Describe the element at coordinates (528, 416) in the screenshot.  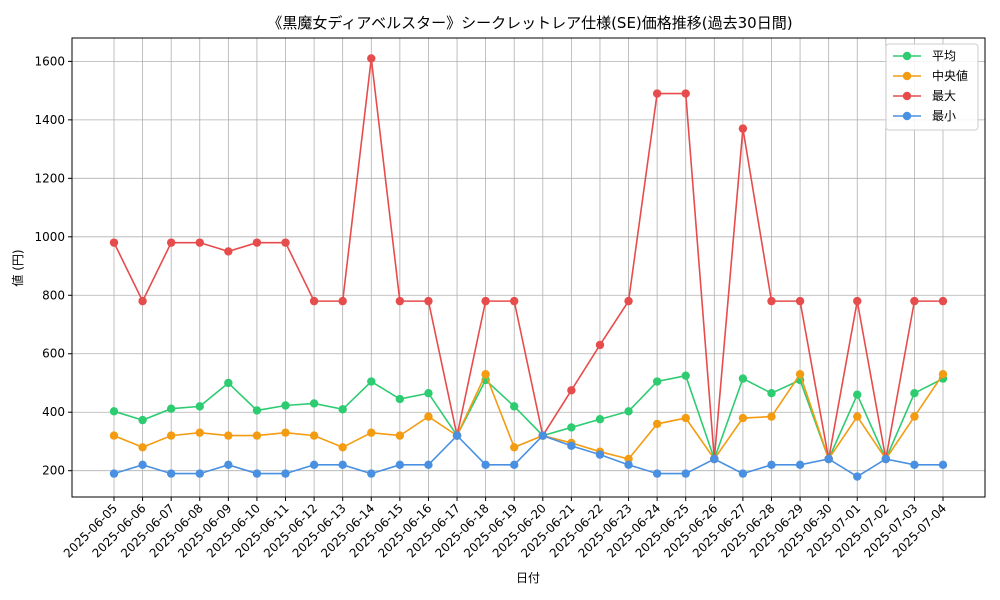
I see `series-line` at that location.